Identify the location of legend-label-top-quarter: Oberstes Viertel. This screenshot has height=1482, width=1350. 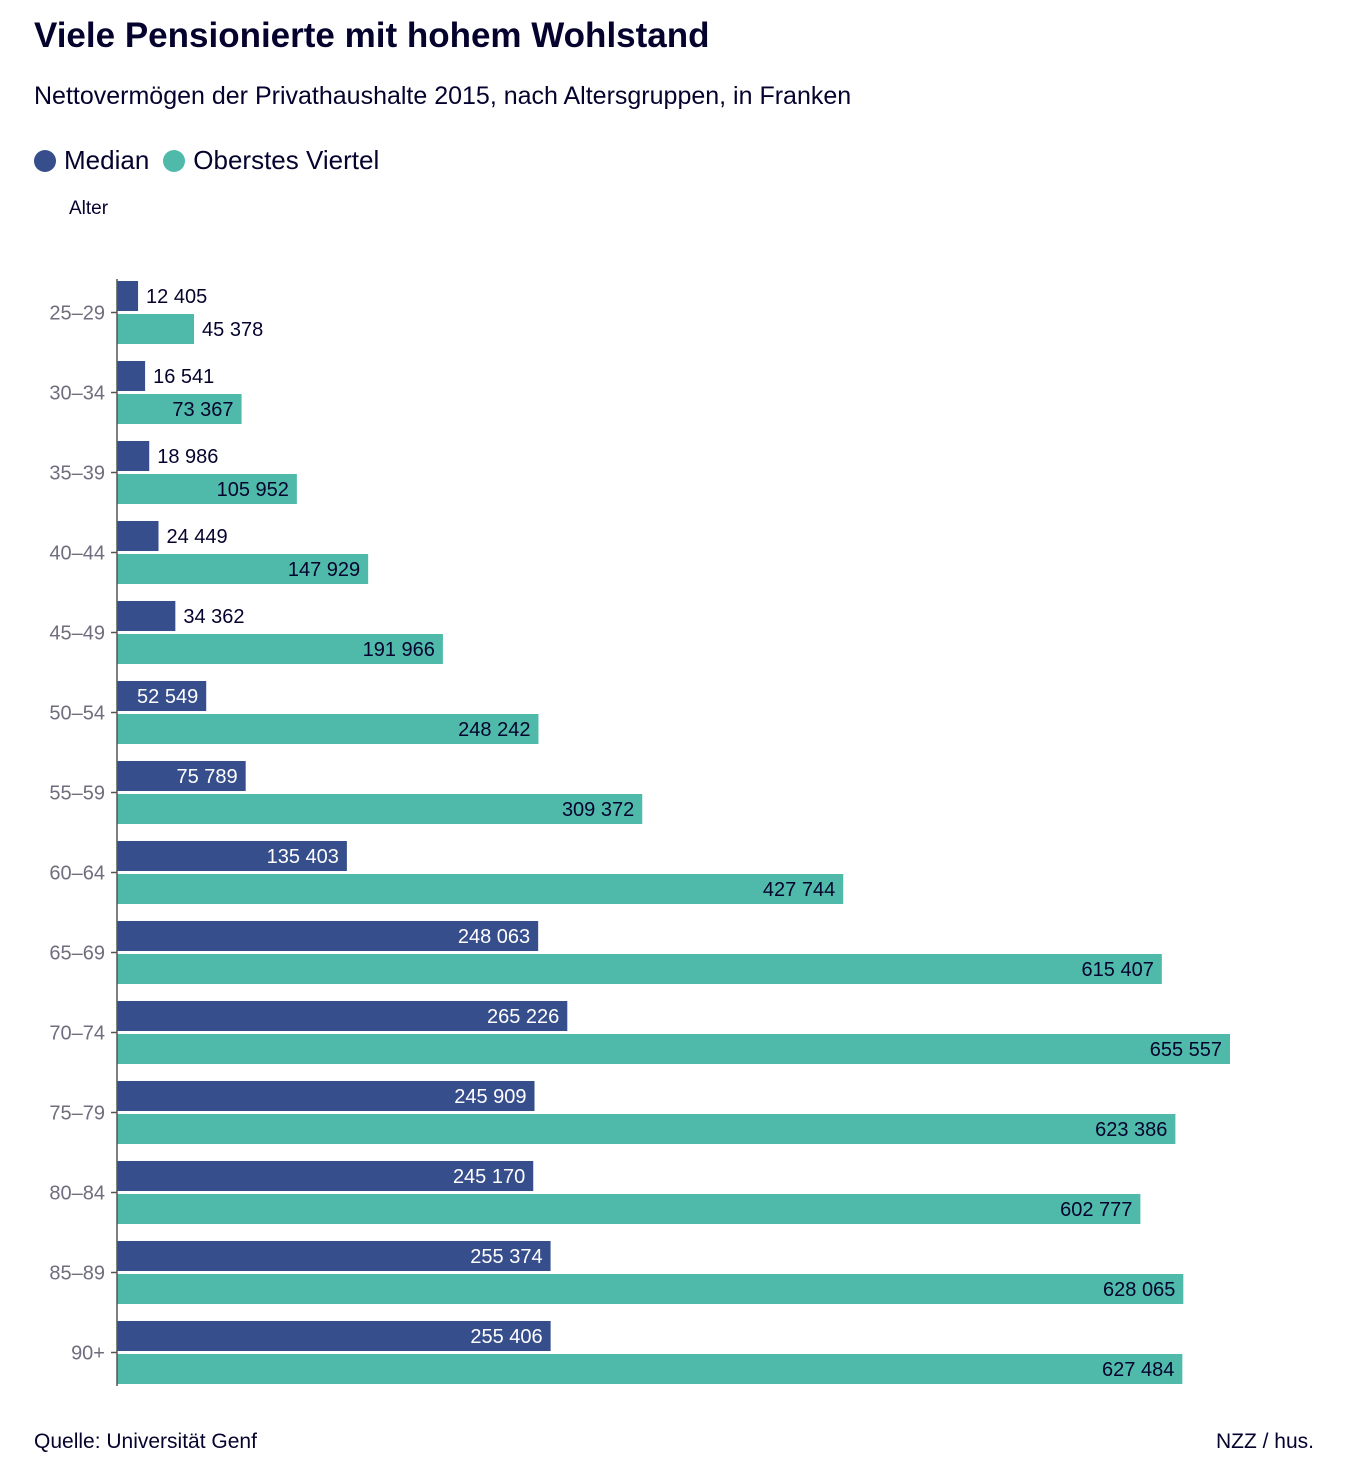
(286, 160).